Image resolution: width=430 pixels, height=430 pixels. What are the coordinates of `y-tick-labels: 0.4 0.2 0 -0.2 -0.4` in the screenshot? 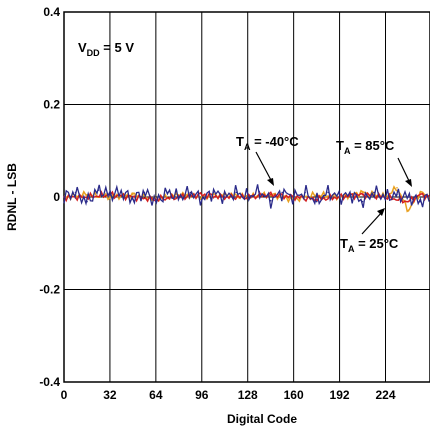 It's located at (49, 197).